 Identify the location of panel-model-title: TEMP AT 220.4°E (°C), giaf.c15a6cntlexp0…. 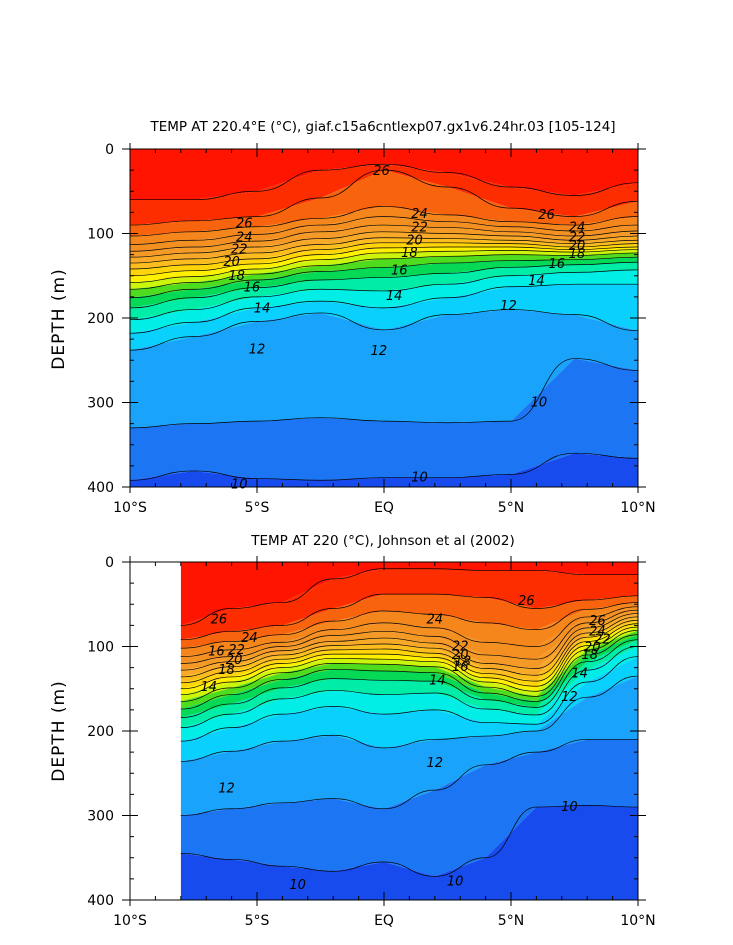
(382, 127).